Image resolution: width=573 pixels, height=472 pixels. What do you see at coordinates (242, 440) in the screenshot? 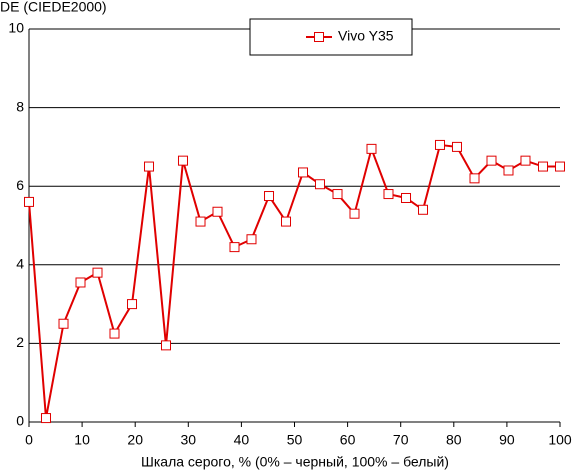
I see `x-tick-label: 40` at bounding box center [242, 440].